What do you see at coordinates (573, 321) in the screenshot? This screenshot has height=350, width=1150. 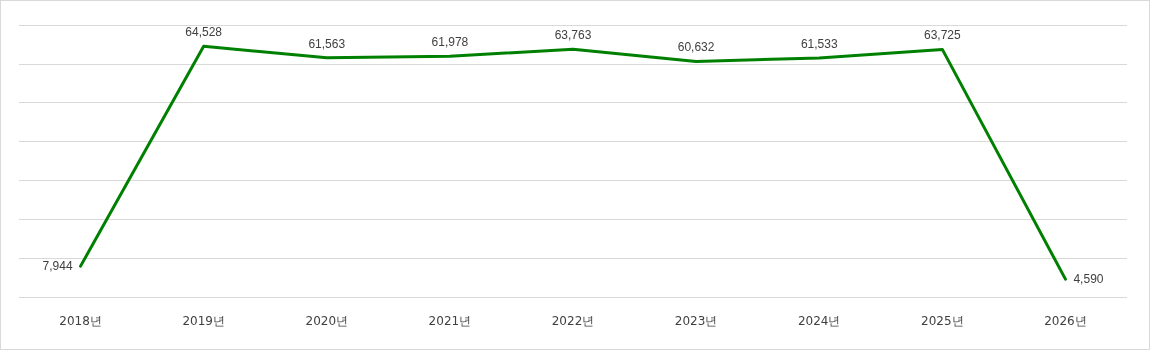 I see `x-tick-label: 2022년` at bounding box center [573, 321].